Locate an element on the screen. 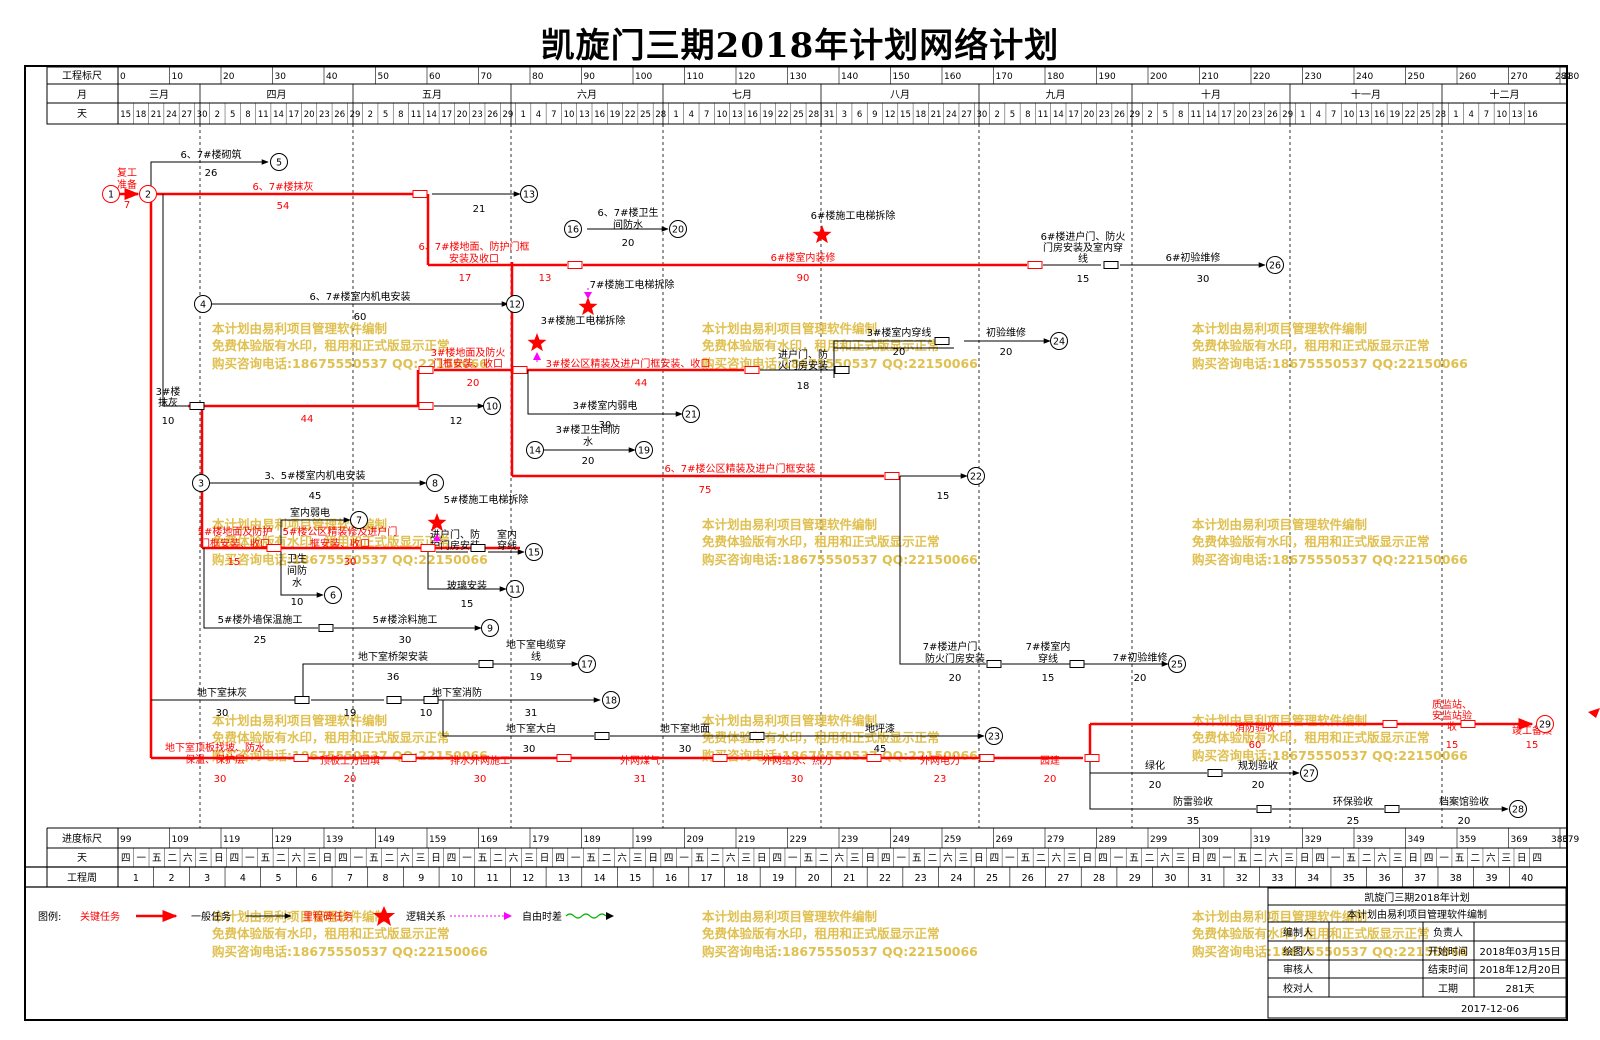  day-label: 23 is located at coordinates (477, 115).